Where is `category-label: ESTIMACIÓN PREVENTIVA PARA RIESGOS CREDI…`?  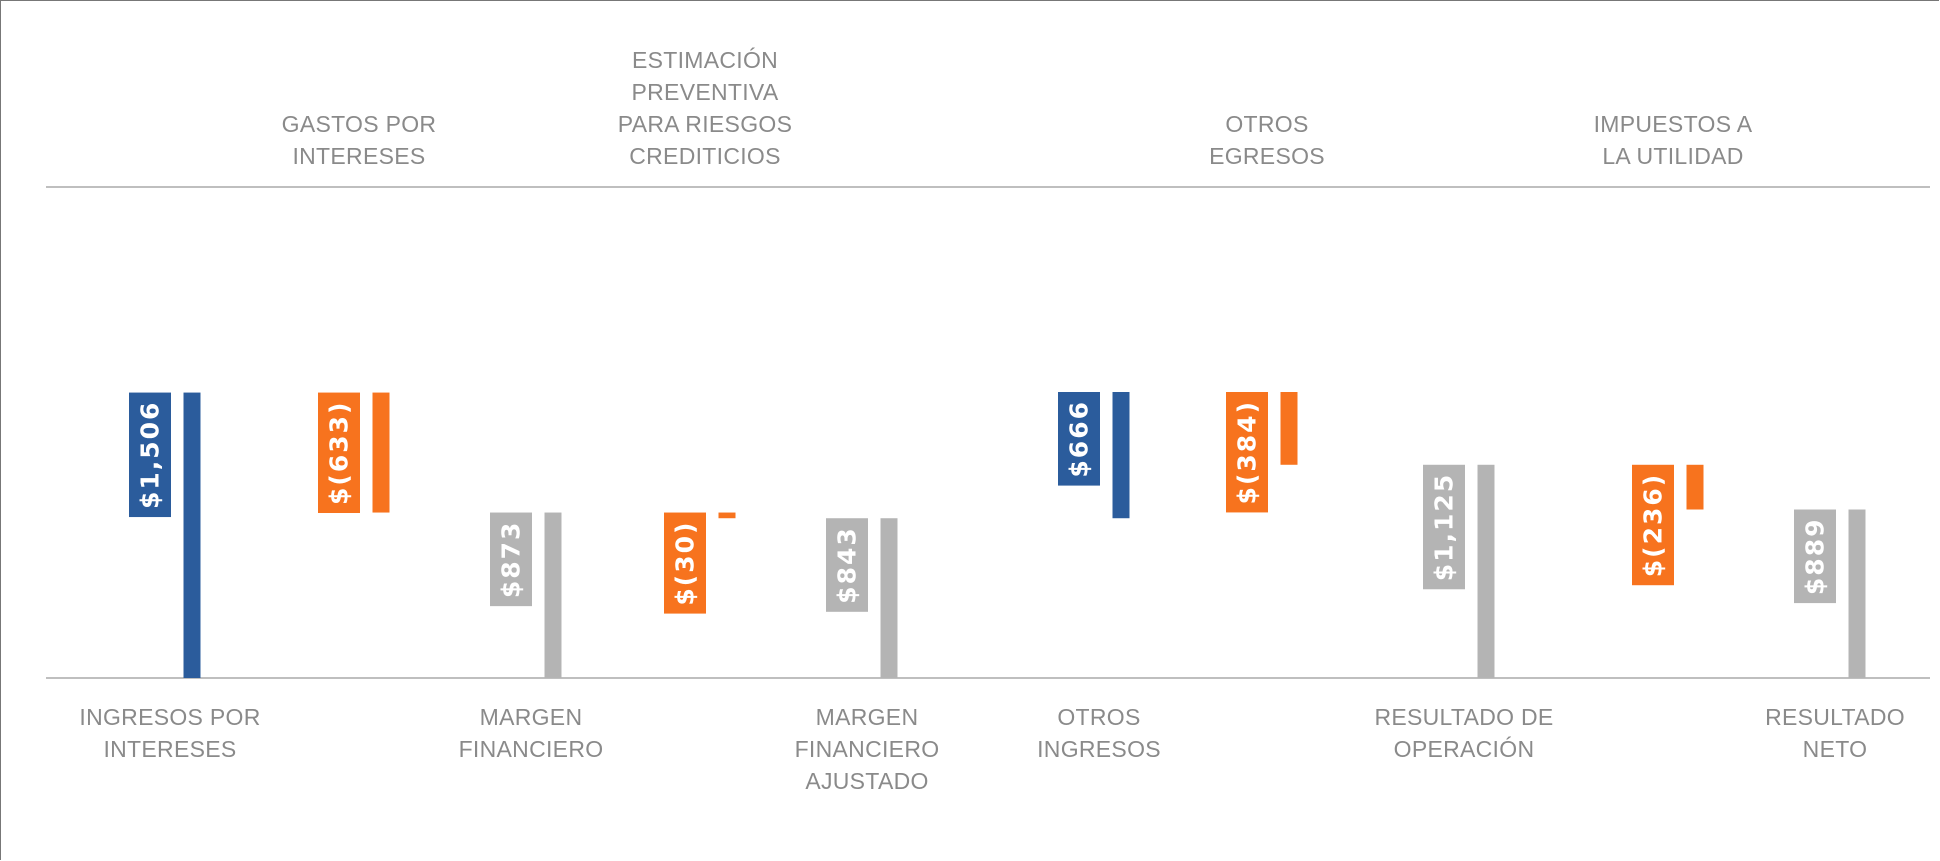 category-label: ESTIMACIÓN PREVENTIVA PARA RIESGOS CREDI… is located at coordinates (705, 108).